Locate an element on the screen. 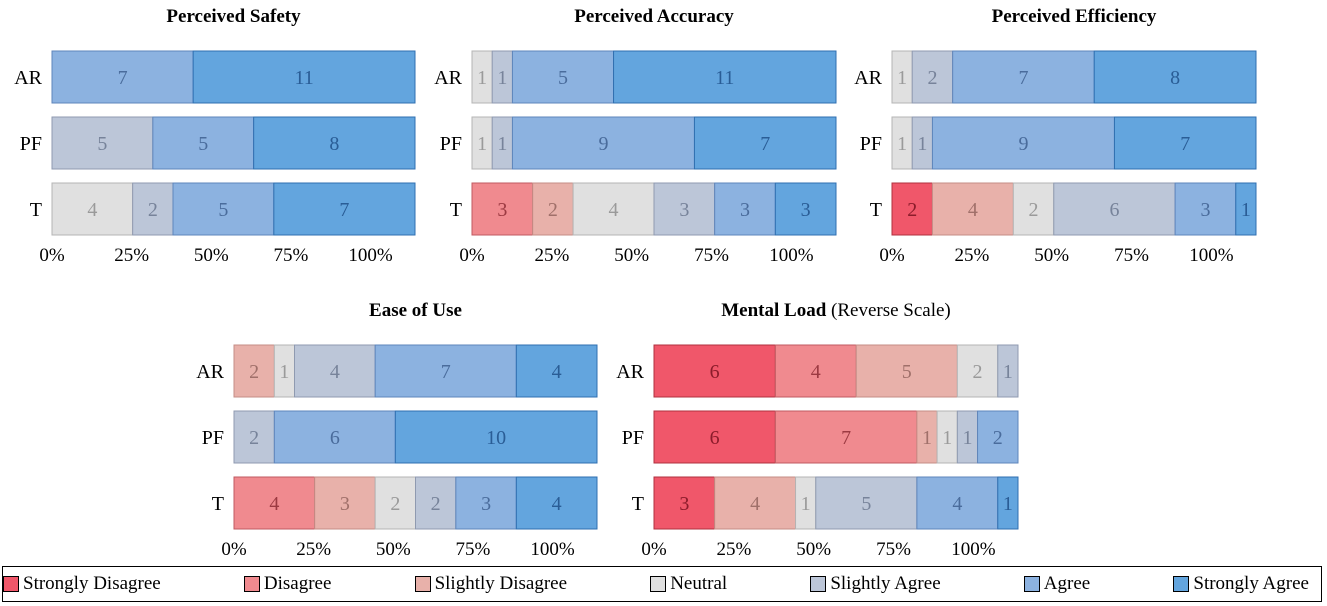 This screenshot has height=606, width=1327. bar-segment-disagree is located at coordinates (502, 209).